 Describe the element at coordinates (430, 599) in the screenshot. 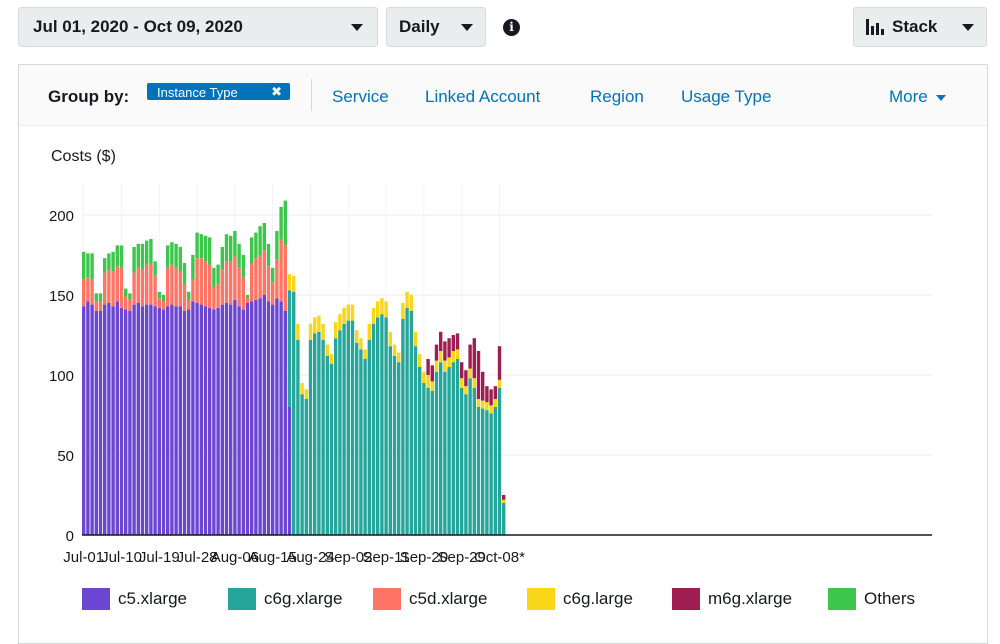

I see `legend-item: c5d.xlarge` at that location.